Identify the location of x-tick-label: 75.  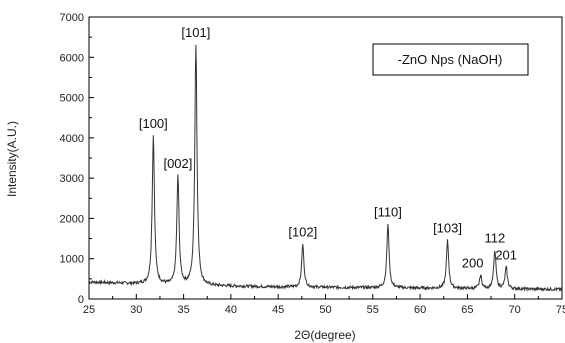
(560, 310).